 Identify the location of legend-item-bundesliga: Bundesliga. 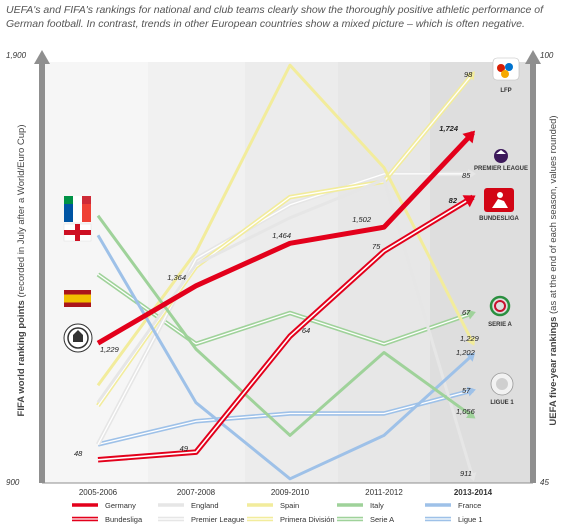
(107, 519).